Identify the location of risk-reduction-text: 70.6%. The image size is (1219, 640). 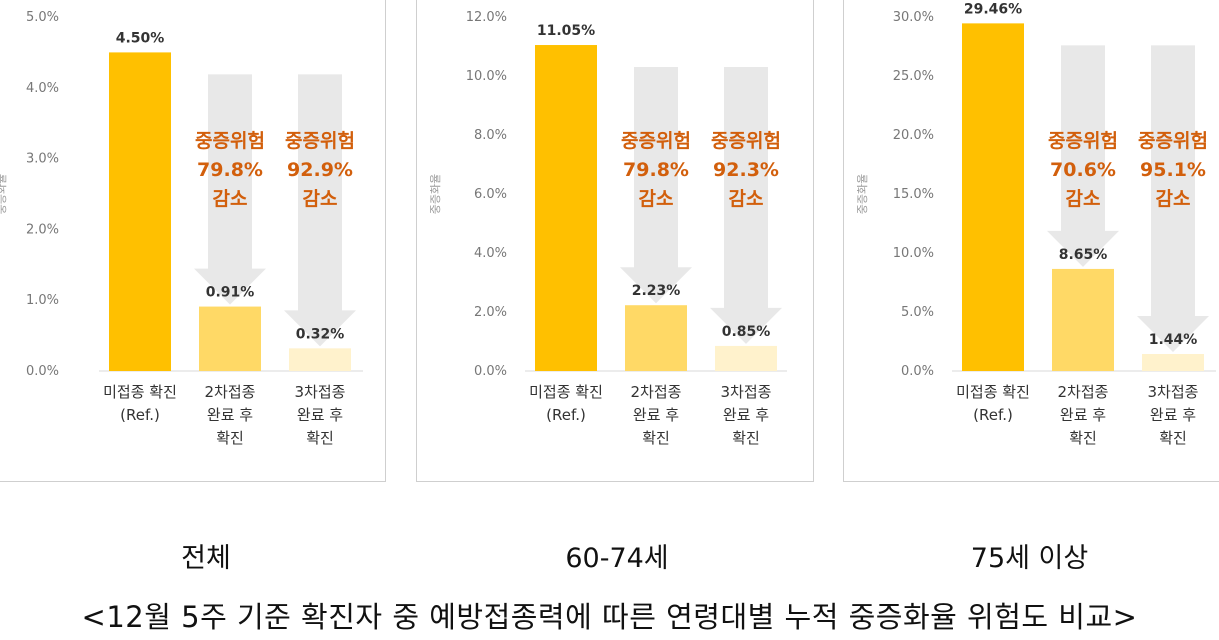
(1083, 170).